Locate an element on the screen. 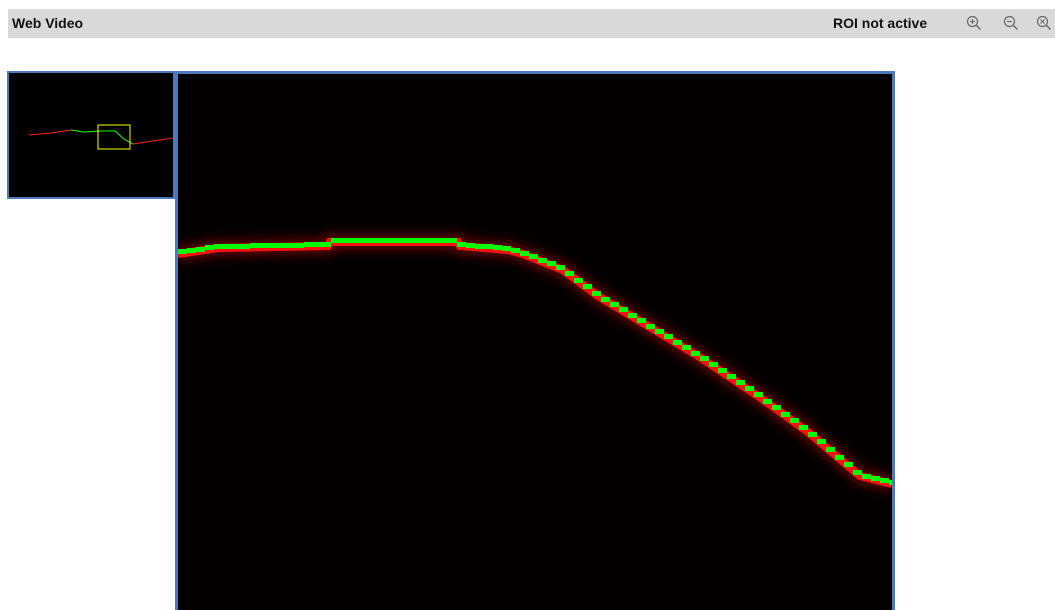 This screenshot has height=610, width=1055. zoom-out-button is located at coordinates (1011, 23).